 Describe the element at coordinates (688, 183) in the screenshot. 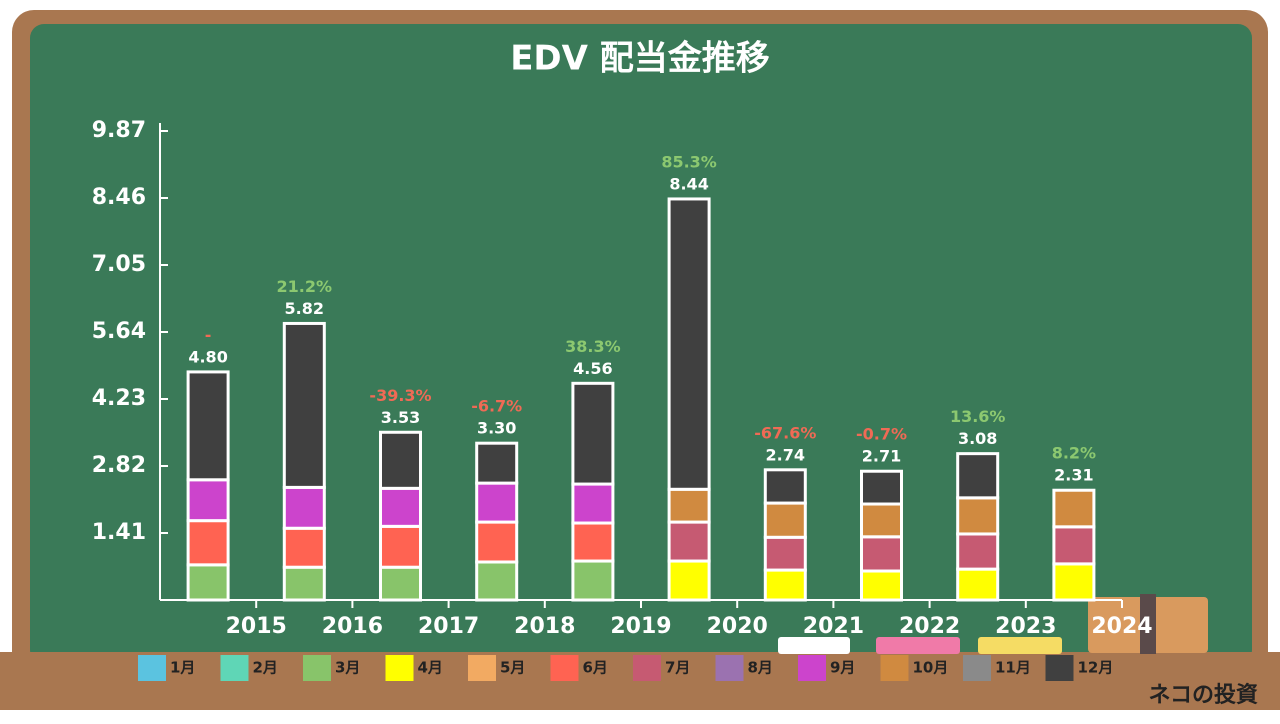

I see `total-label: 8.44` at that location.